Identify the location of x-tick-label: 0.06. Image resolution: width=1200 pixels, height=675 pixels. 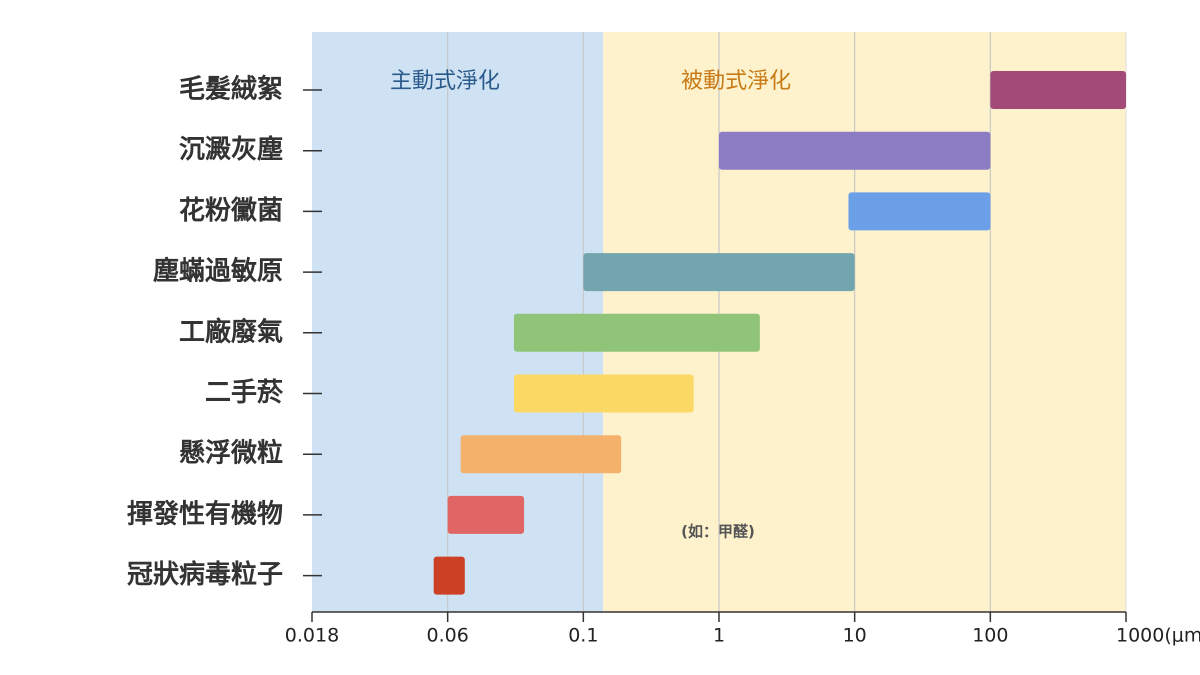
(448, 636).